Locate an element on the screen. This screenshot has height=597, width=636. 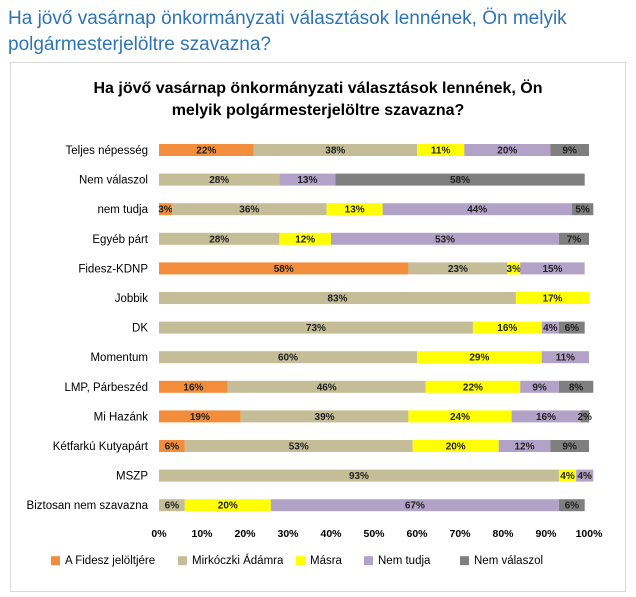
value-label: 2% is located at coordinates (584, 417).